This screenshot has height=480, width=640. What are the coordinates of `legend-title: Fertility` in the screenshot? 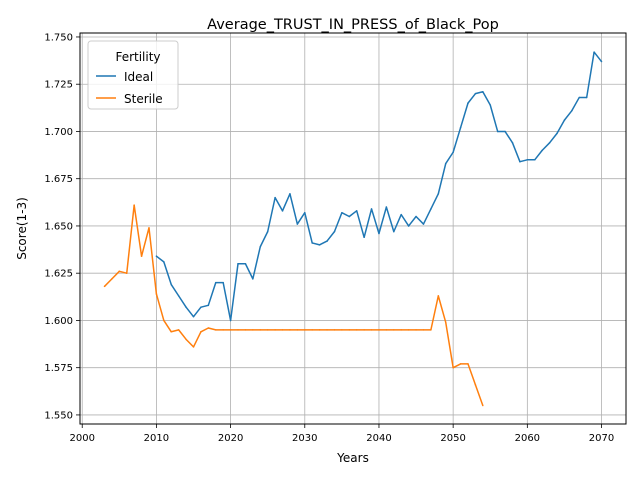 It's located at (137, 57).